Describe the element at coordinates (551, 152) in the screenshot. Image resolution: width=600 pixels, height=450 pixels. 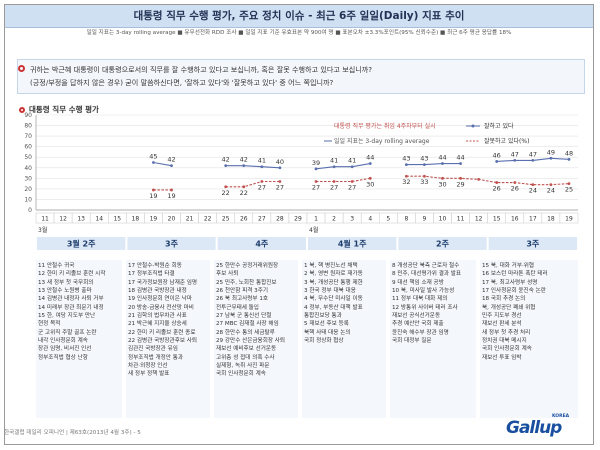
I see `data-label-good: 49` at that location.